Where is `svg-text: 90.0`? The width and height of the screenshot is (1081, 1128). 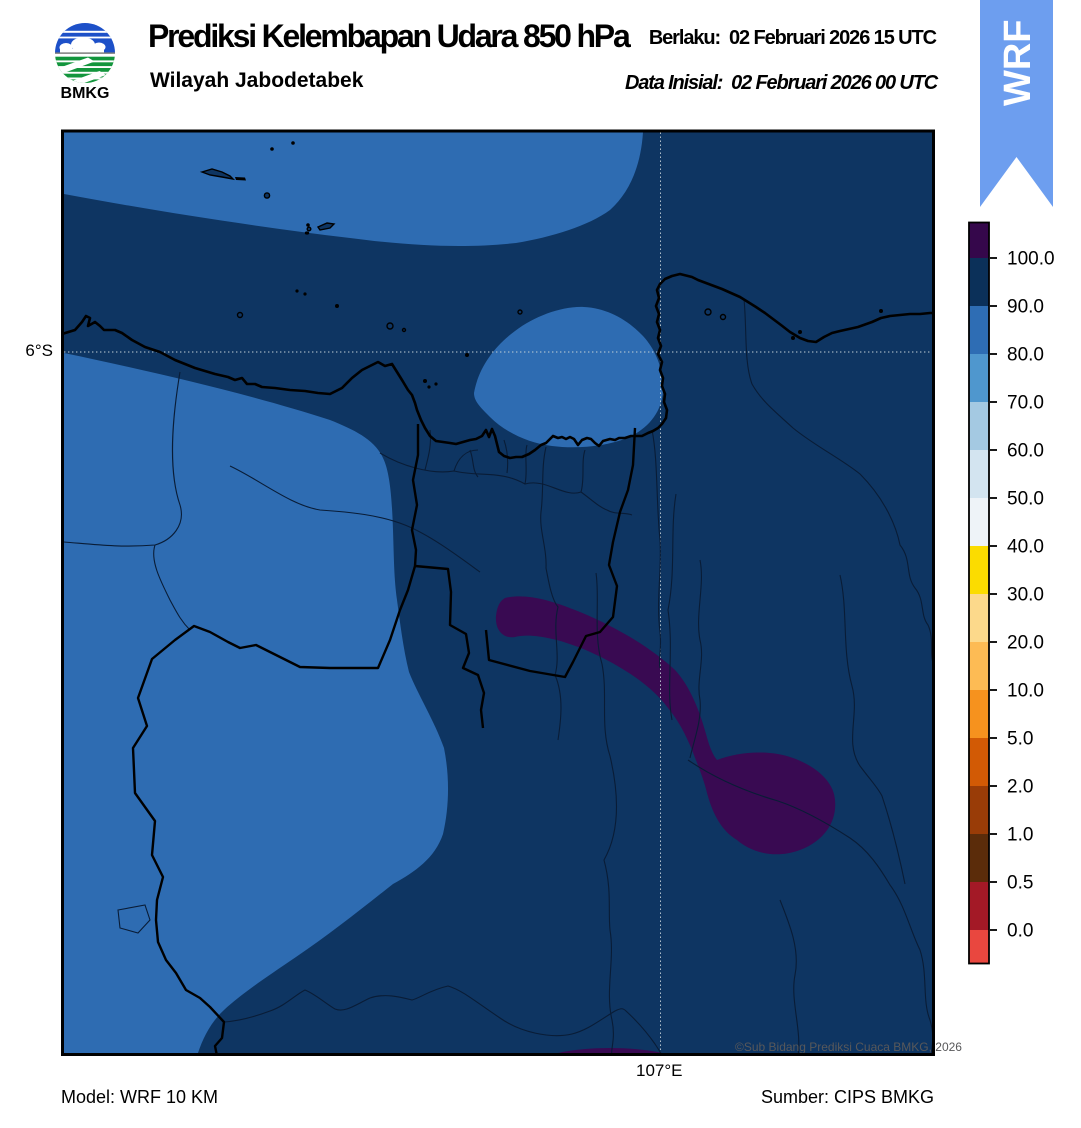
svg-text: 90.0 is located at coordinates (1025, 307).